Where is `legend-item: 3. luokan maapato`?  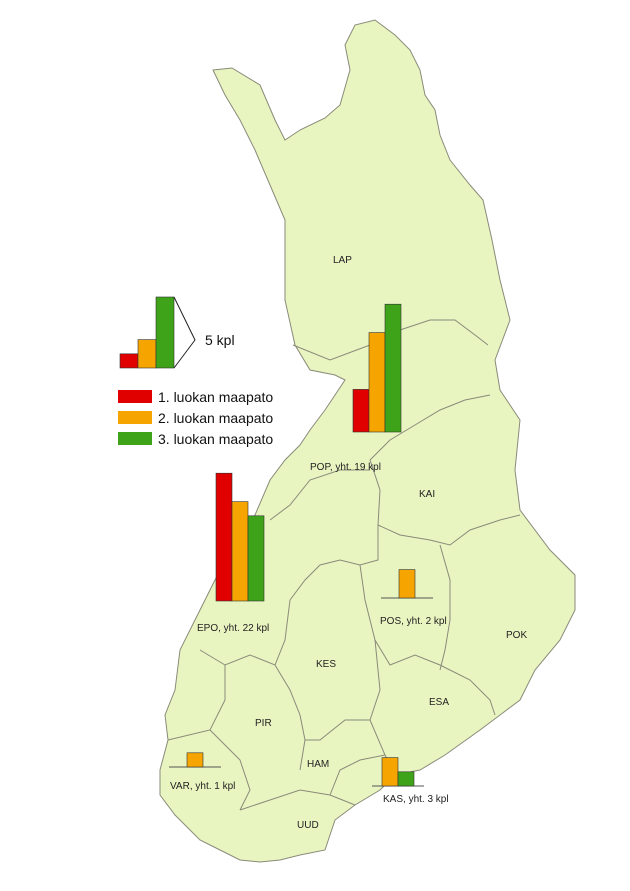
legend-item: 3. luokan maapato is located at coordinates (195, 438).